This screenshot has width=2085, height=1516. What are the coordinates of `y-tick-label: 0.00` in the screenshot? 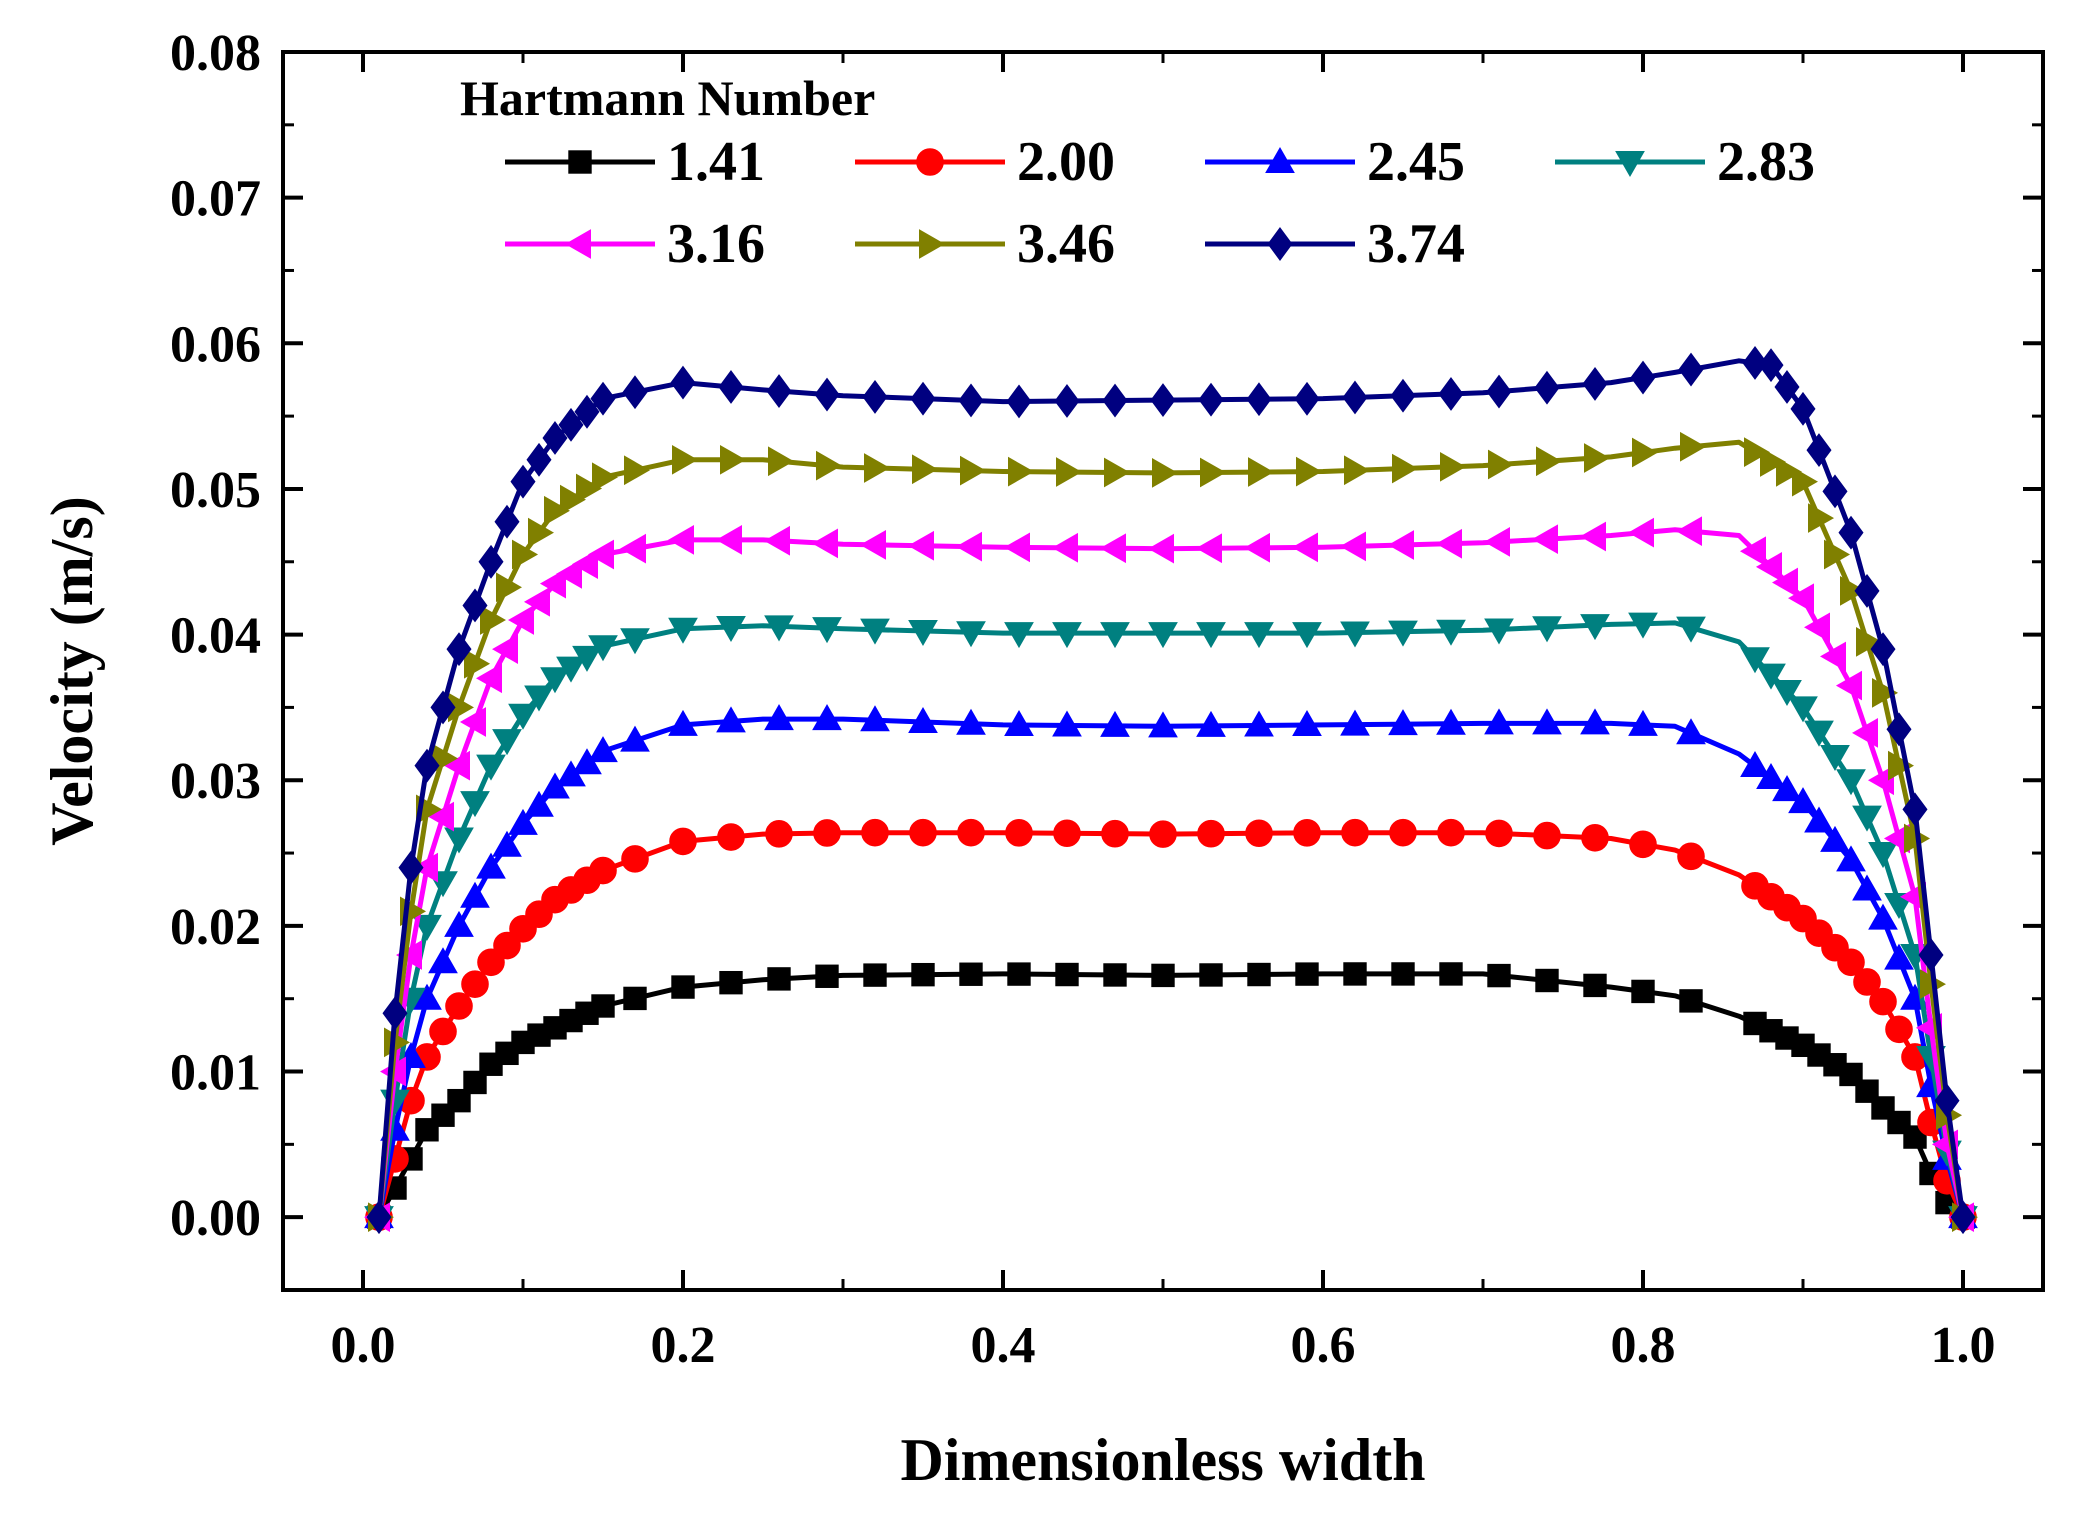 It's located at (215, 1218).